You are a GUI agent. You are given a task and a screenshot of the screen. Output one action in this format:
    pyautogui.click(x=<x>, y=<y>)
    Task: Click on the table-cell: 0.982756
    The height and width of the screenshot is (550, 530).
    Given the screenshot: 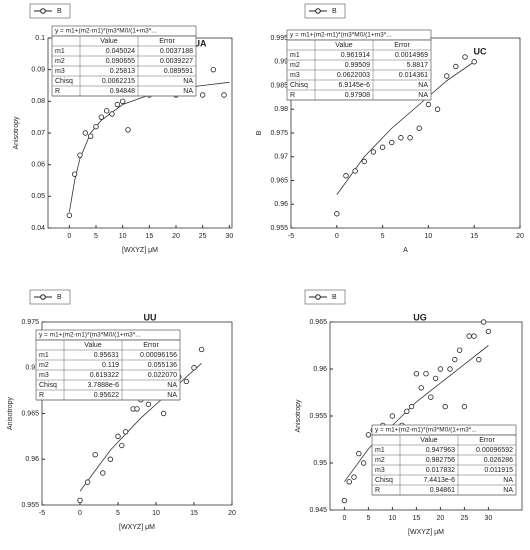 What is the action you would take?
    pyautogui.click(x=440, y=460)
    